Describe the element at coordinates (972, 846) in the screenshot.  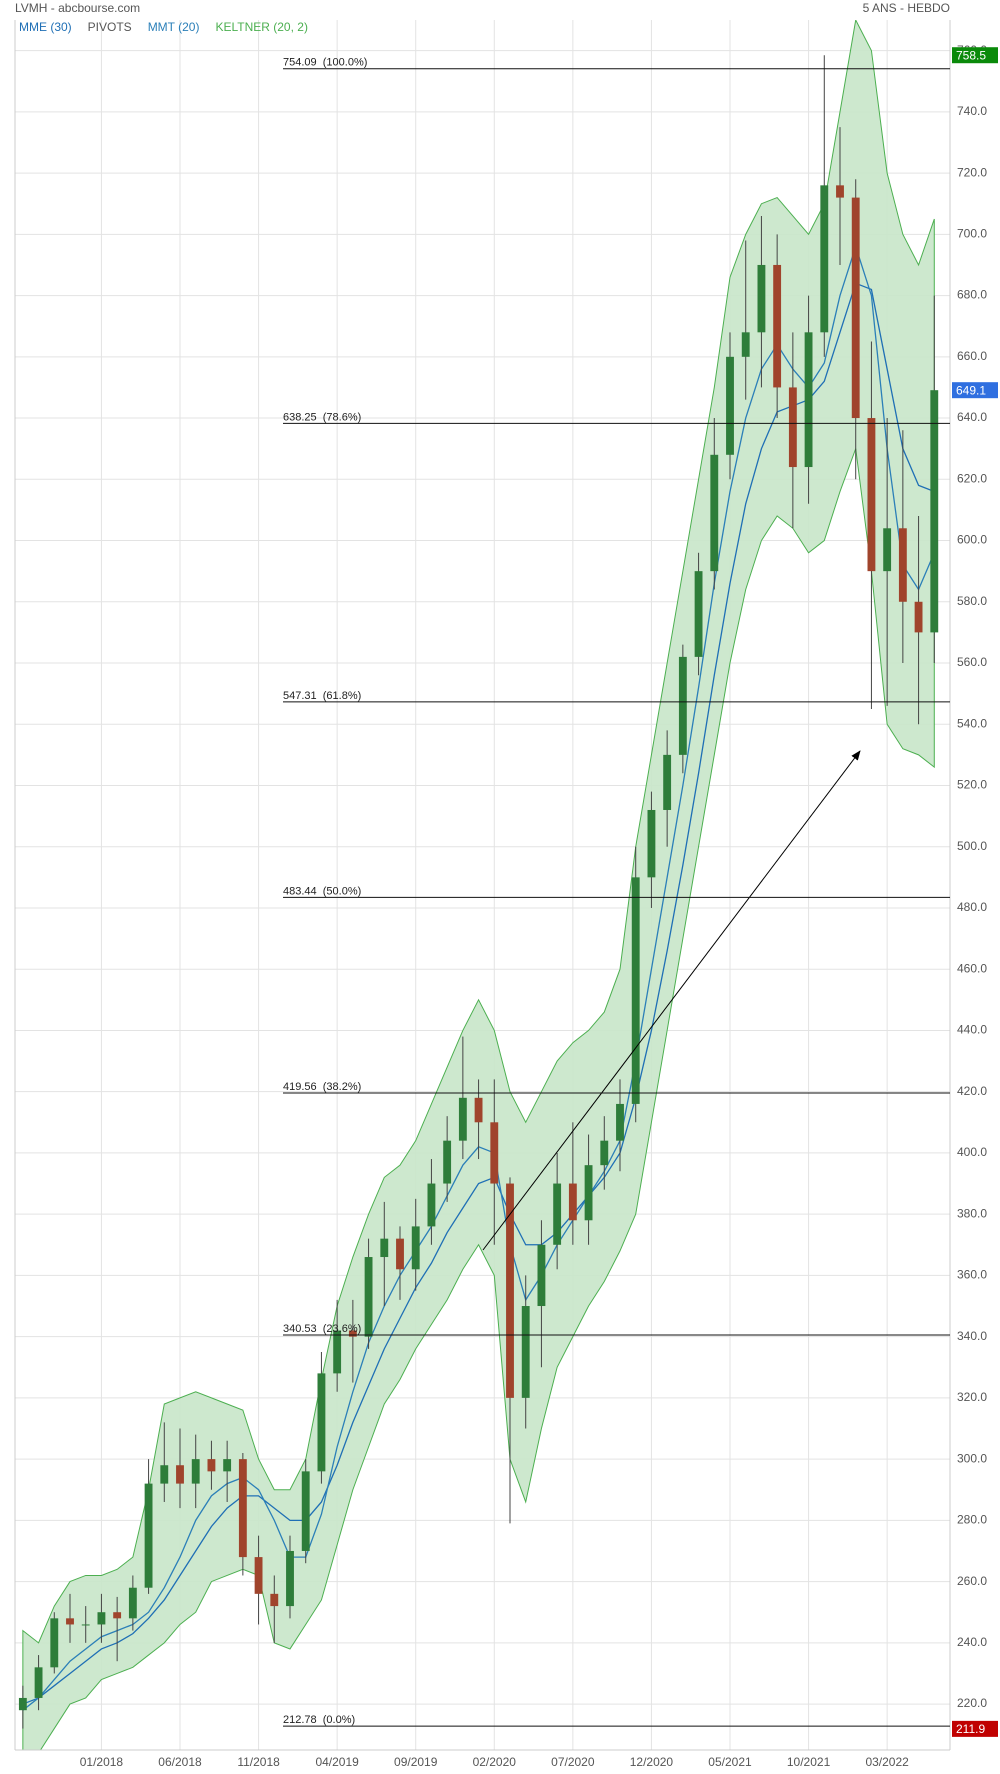
I see `y-tick-label: 500.0` at that location.